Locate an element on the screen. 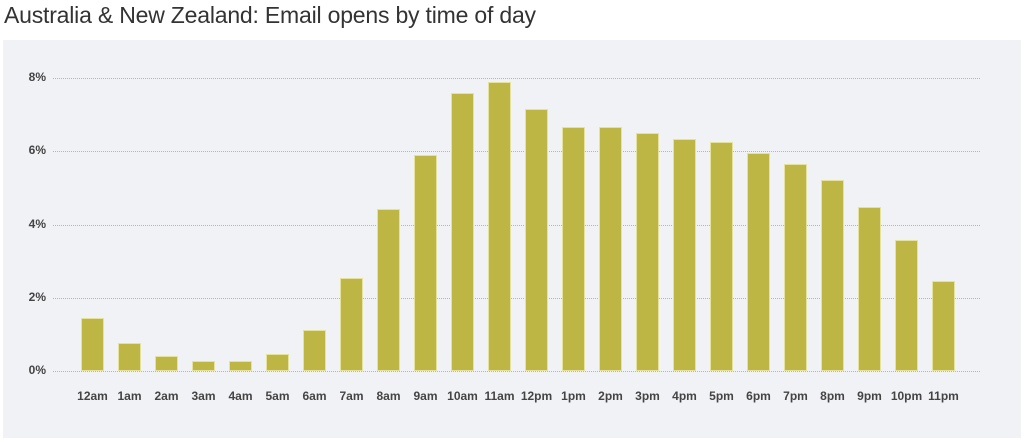 Image resolution: width=1024 pixels, height=442 pixels. x-axis-tick-label: 10pm is located at coordinates (906, 396).